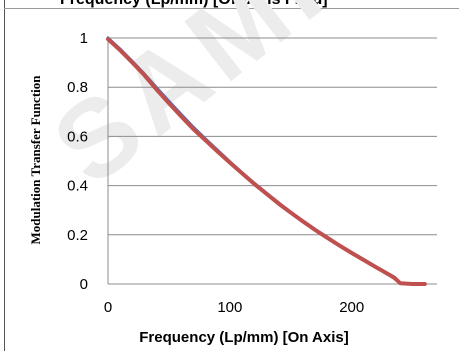  What do you see at coordinates (108, 307) in the screenshot?
I see `x-tick-label: 0` at bounding box center [108, 307].